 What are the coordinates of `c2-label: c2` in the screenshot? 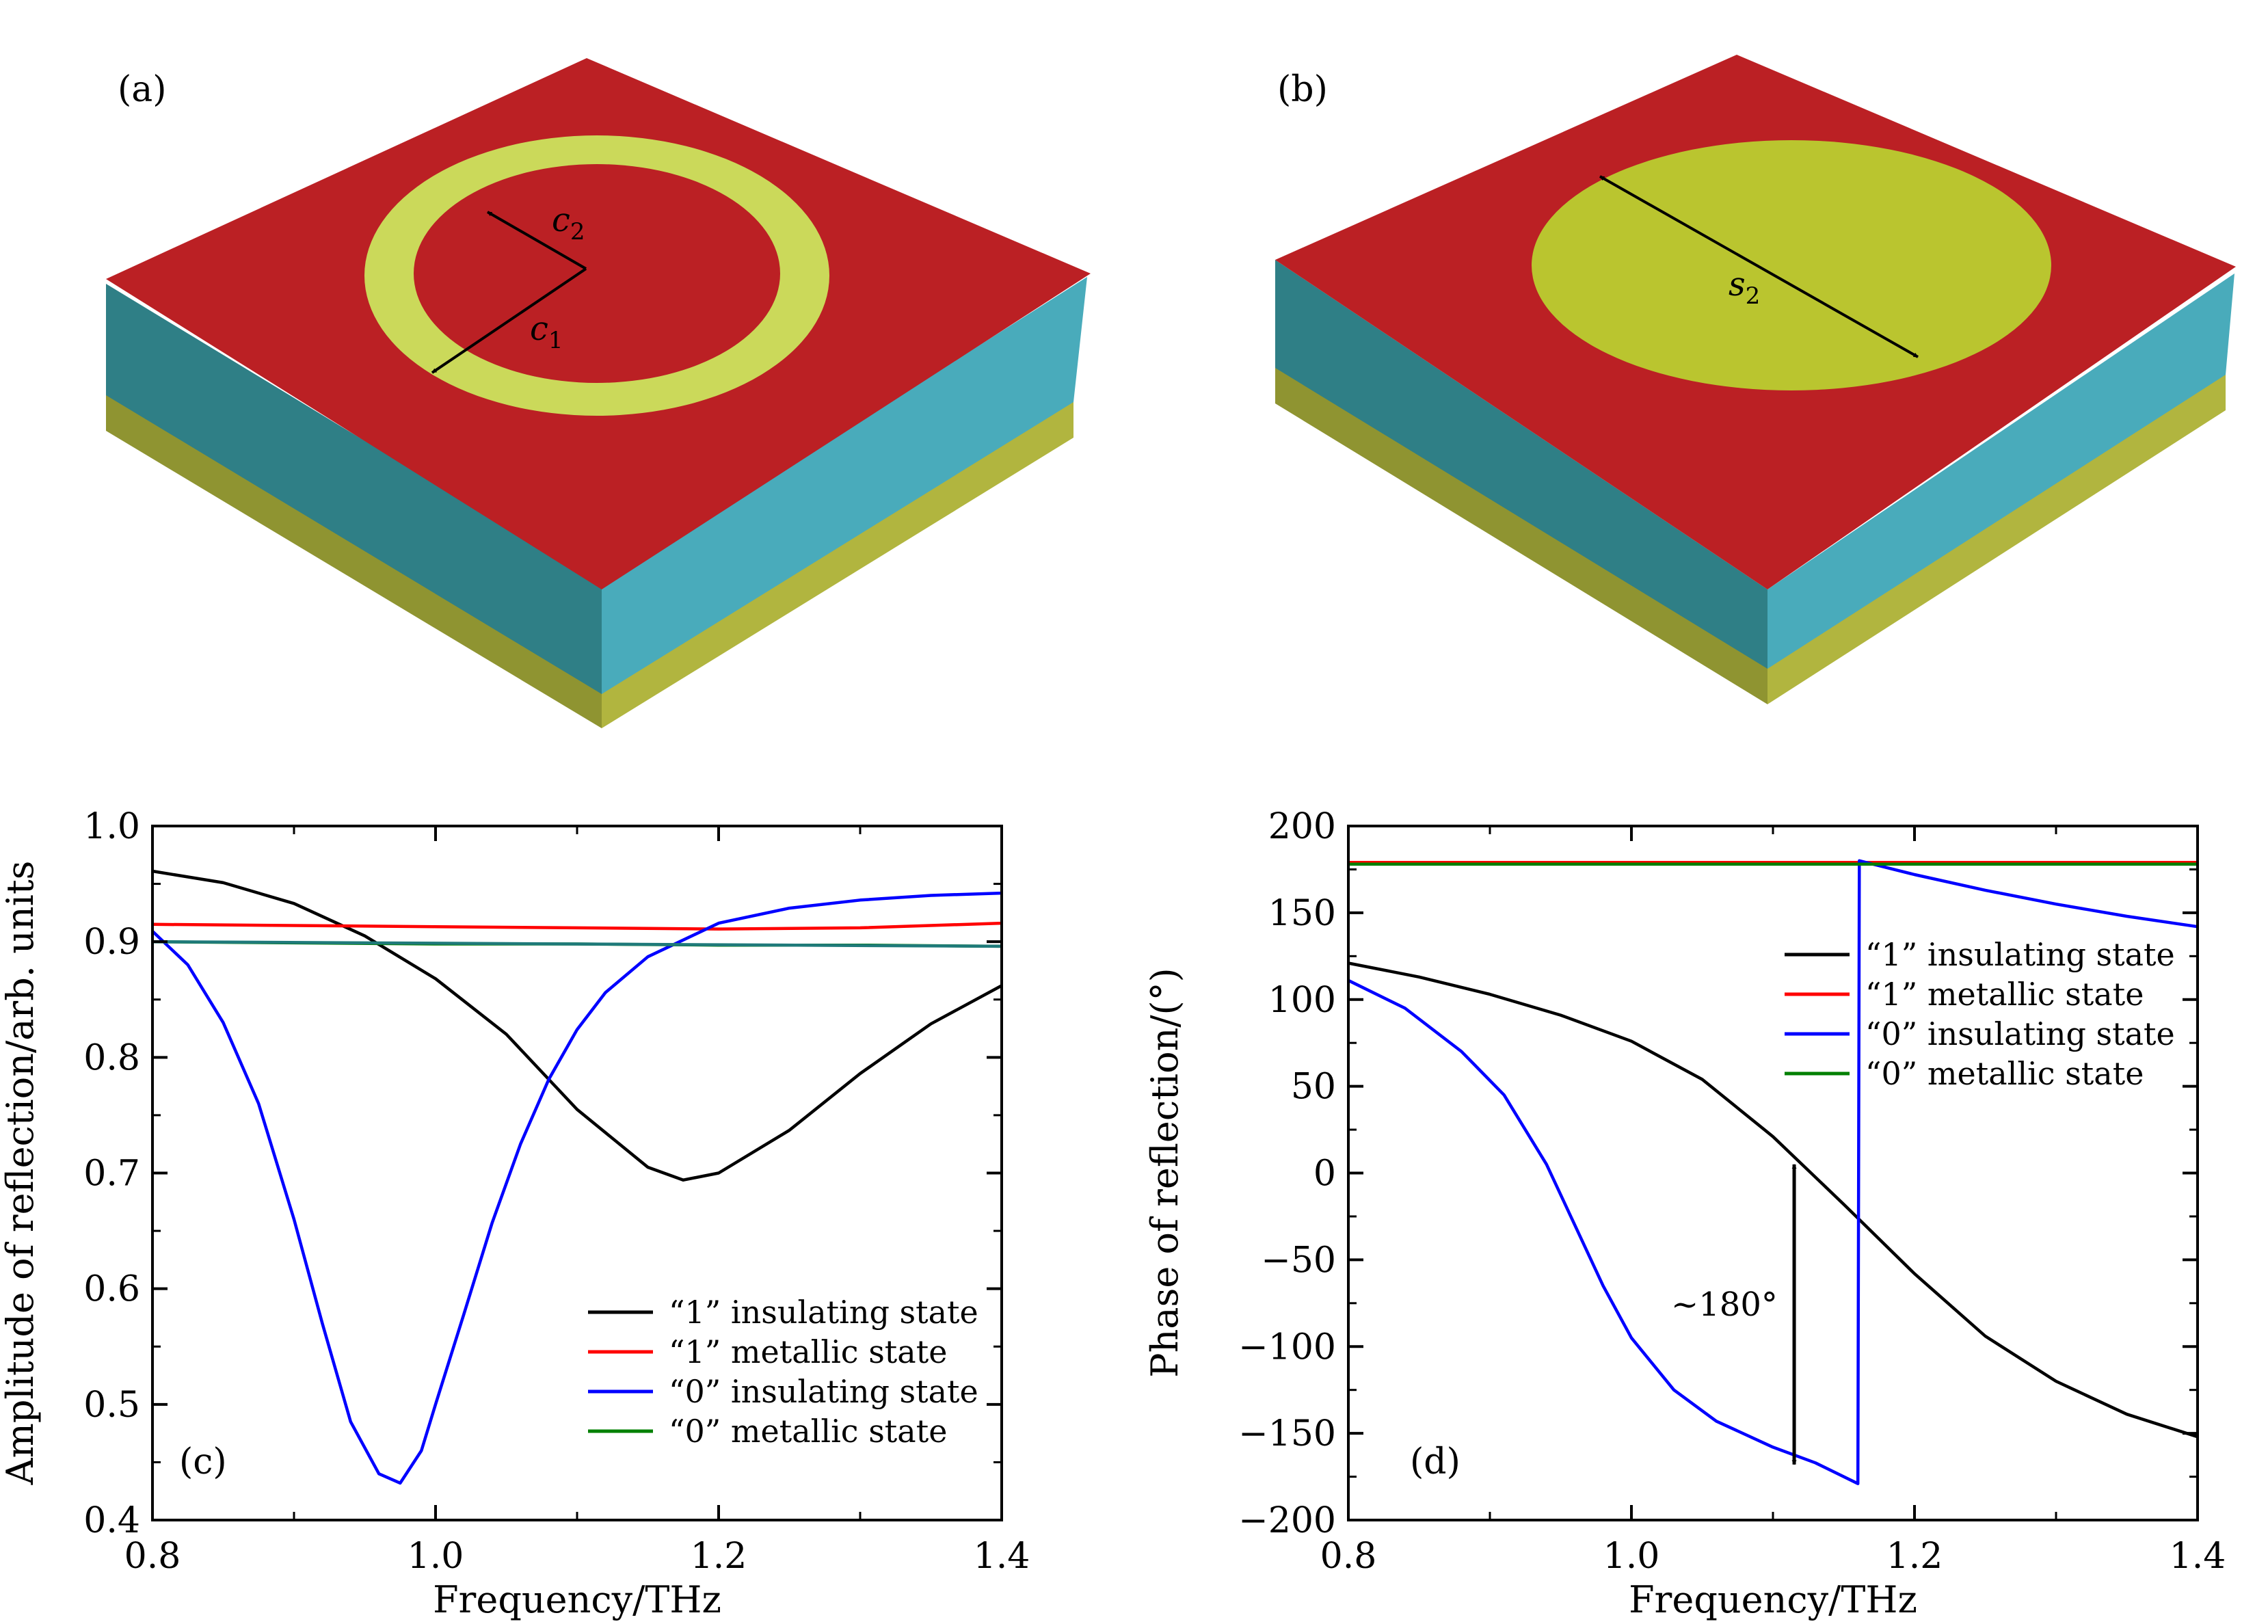 It's located at (568, 223).